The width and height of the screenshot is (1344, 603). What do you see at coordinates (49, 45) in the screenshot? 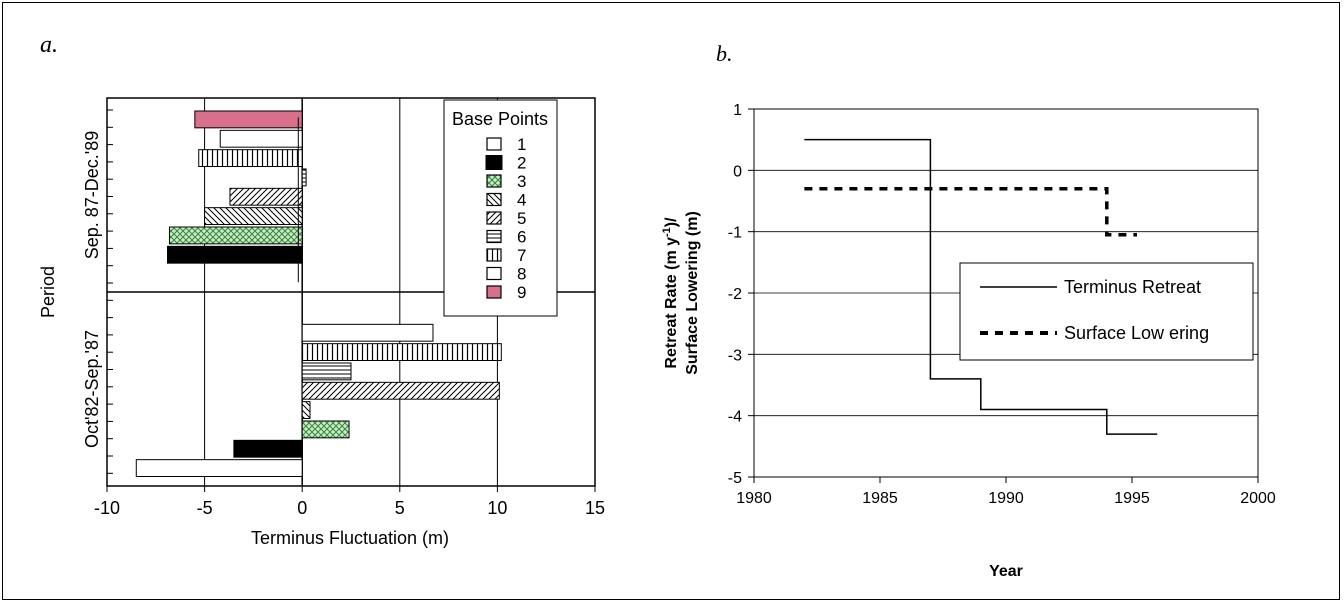
I see `panel-a-label: a.` at bounding box center [49, 45].